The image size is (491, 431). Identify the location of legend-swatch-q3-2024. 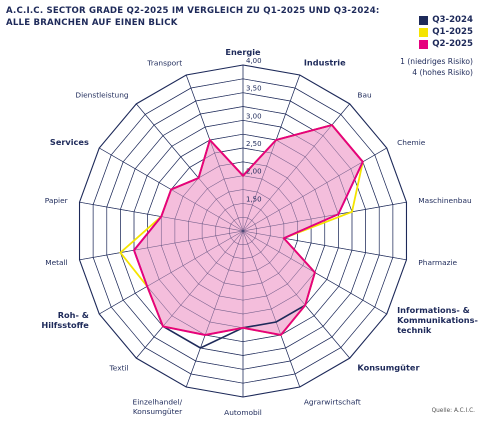
(424, 20).